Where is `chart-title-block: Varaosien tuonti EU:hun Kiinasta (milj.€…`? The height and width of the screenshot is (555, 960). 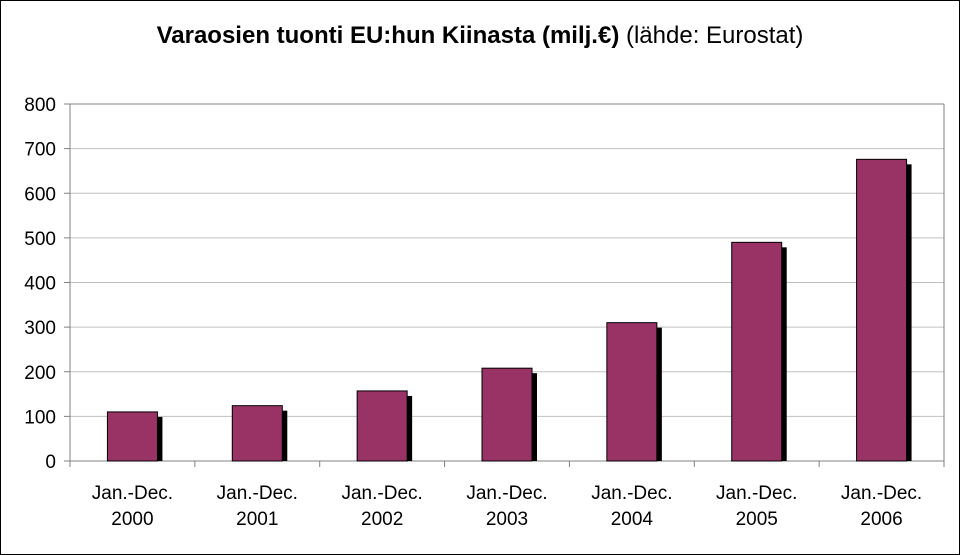
chart-title-block: Varaosien tuonti EU:hun Kiinasta (milj.€… is located at coordinates (480, 36).